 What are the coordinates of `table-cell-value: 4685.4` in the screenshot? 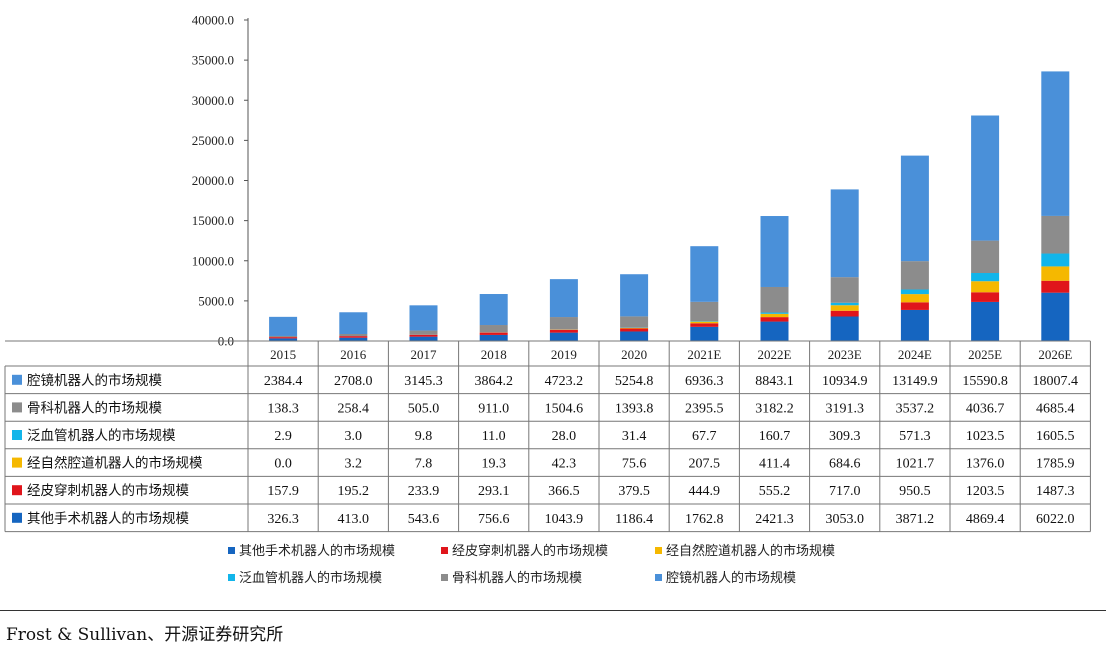 It's located at (1055, 408).